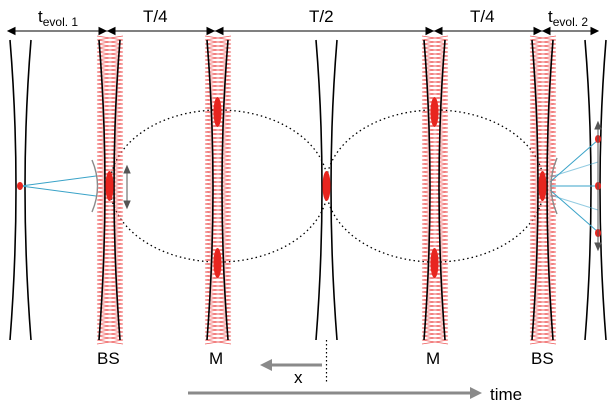 Image resolution: width=608 pixels, height=403 pixels. I want to click on mirror-right-label: M, so click(433, 358).